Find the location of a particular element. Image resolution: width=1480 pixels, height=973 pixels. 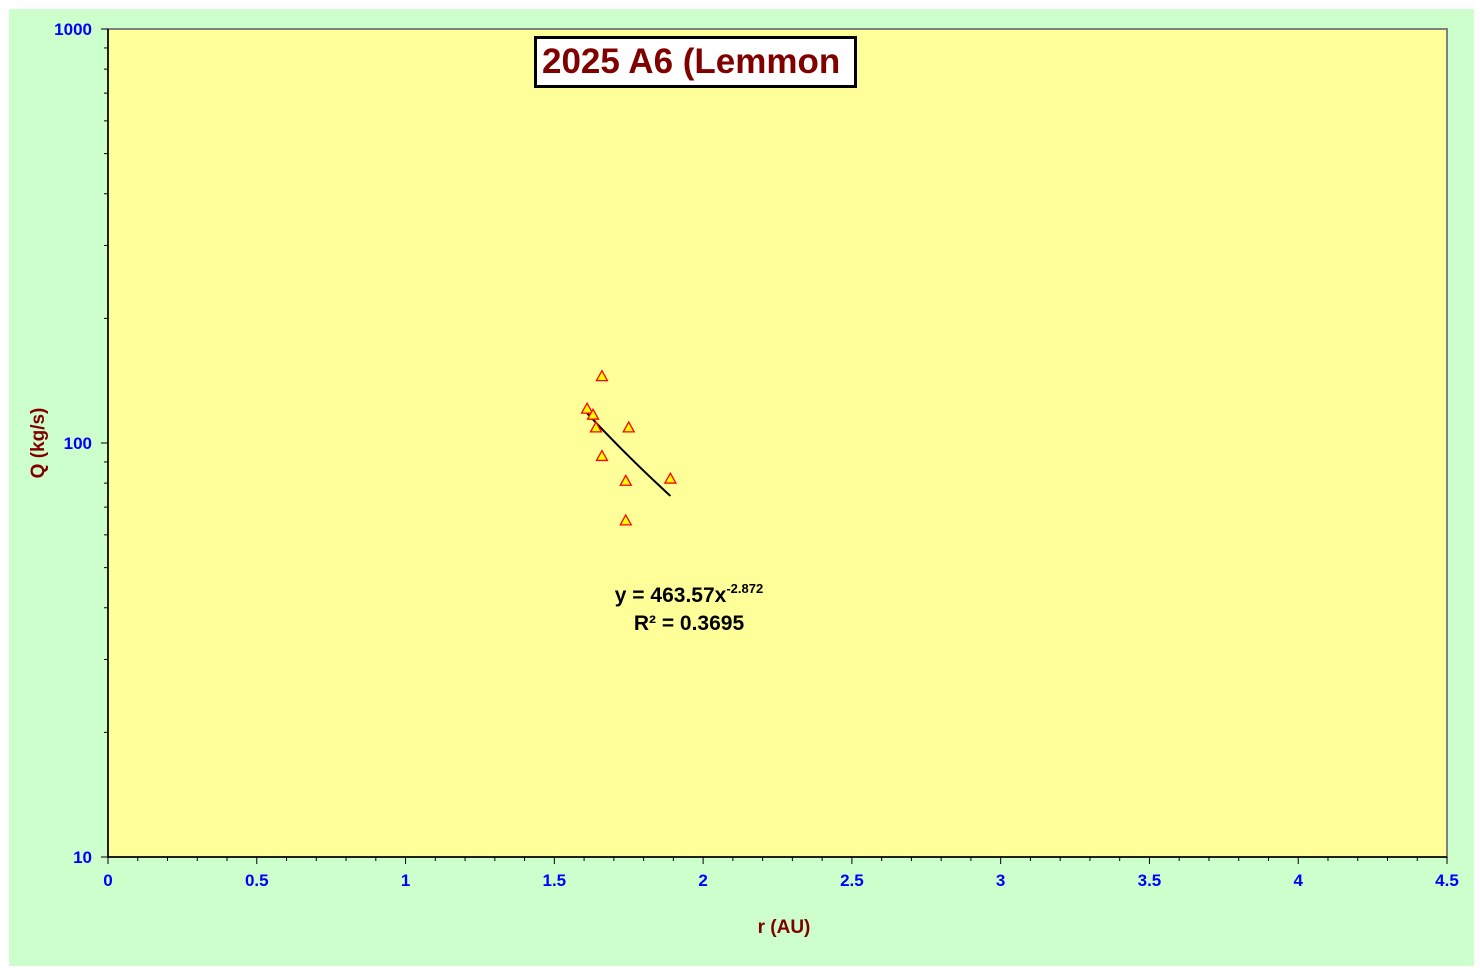

trendline-layer is located at coordinates (629, 454).